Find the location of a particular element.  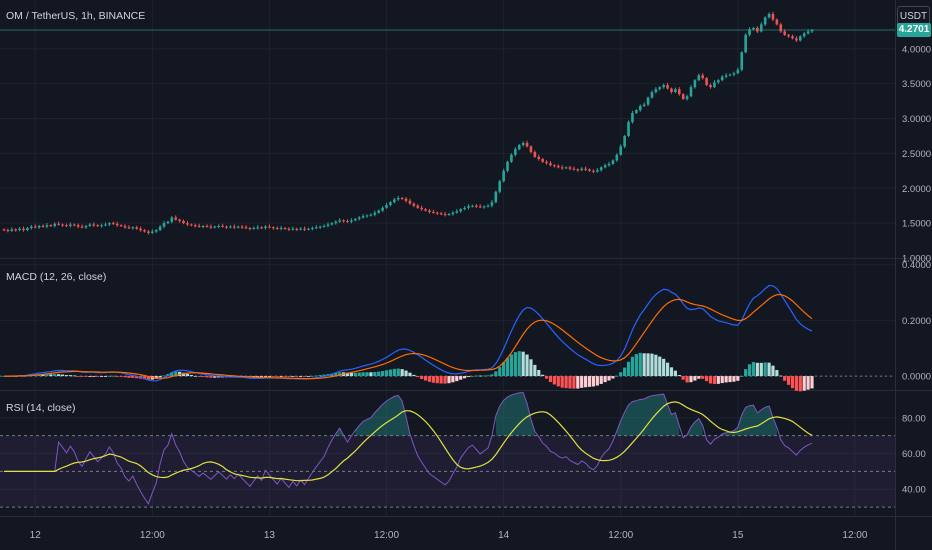

price-axis-label: 2.0000 is located at coordinates (916, 189).